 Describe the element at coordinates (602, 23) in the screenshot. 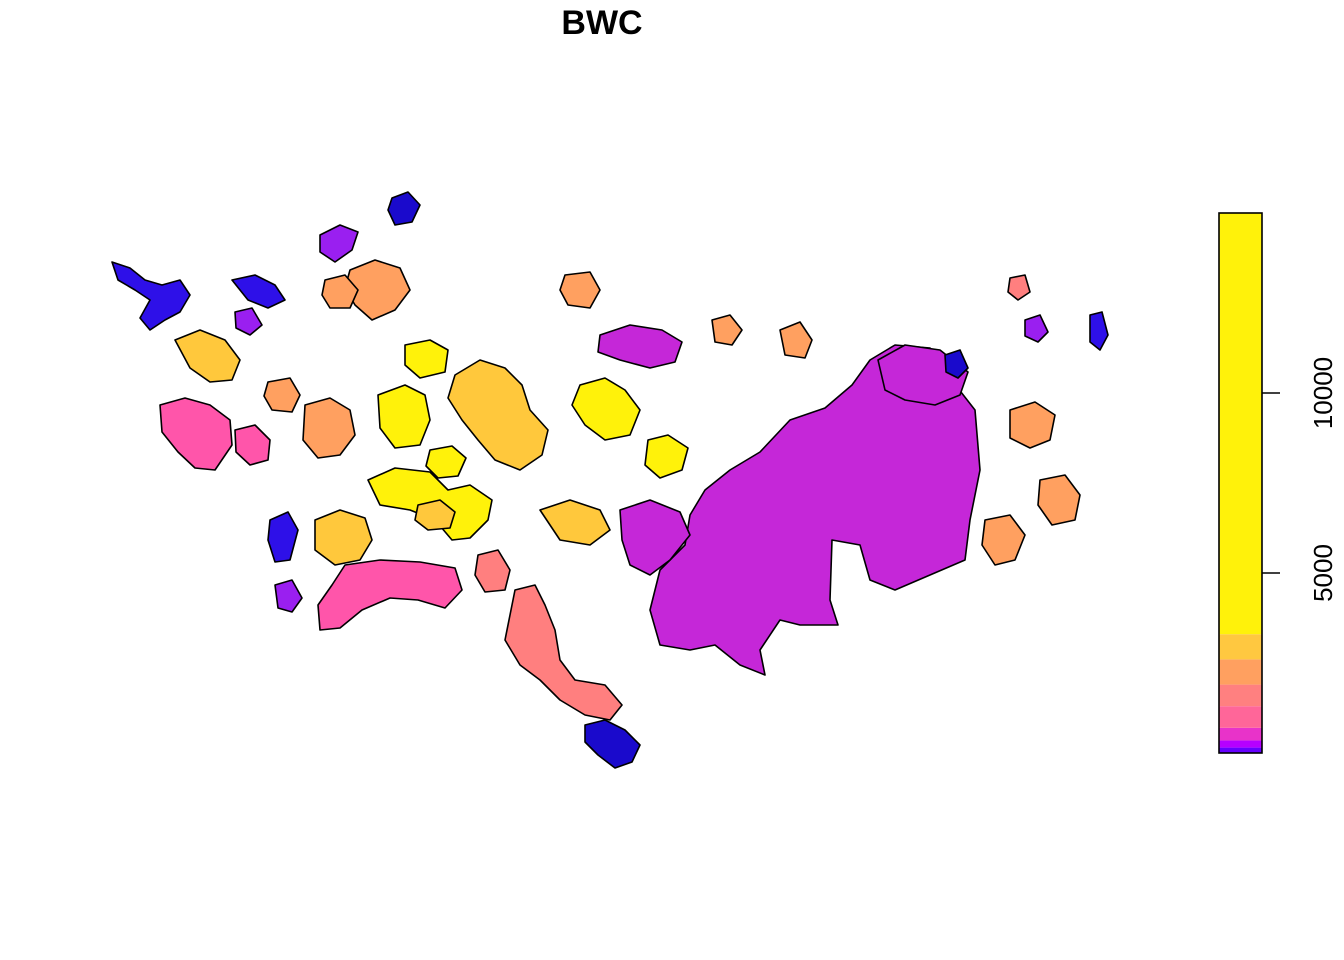

I see `plot-title: BWC` at that location.